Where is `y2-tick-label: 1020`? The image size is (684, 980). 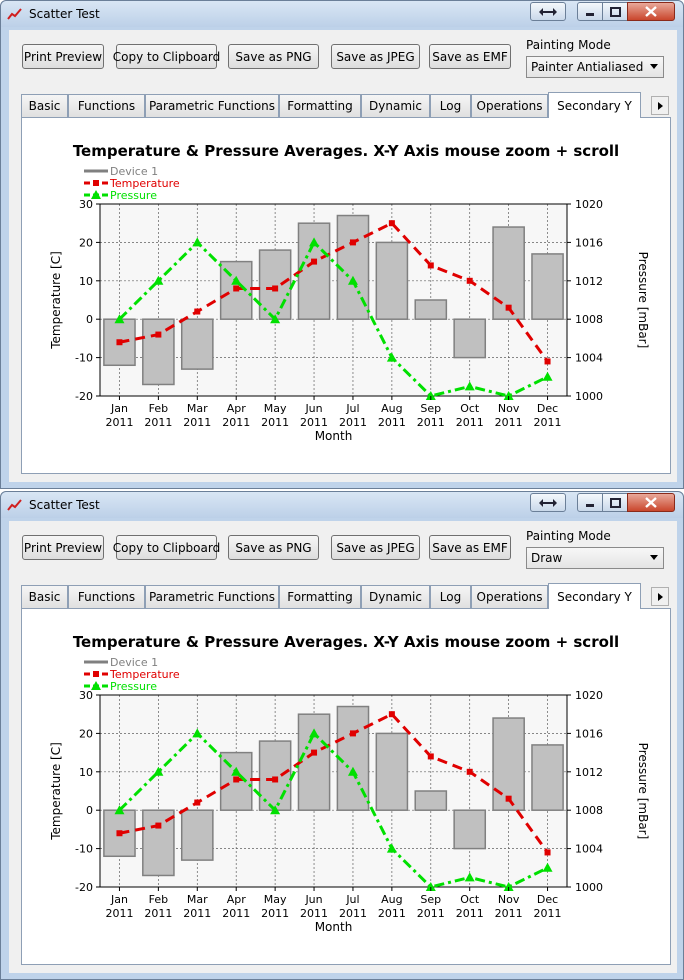
y2-tick-label: 1020 is located at coordinates (589, 695).